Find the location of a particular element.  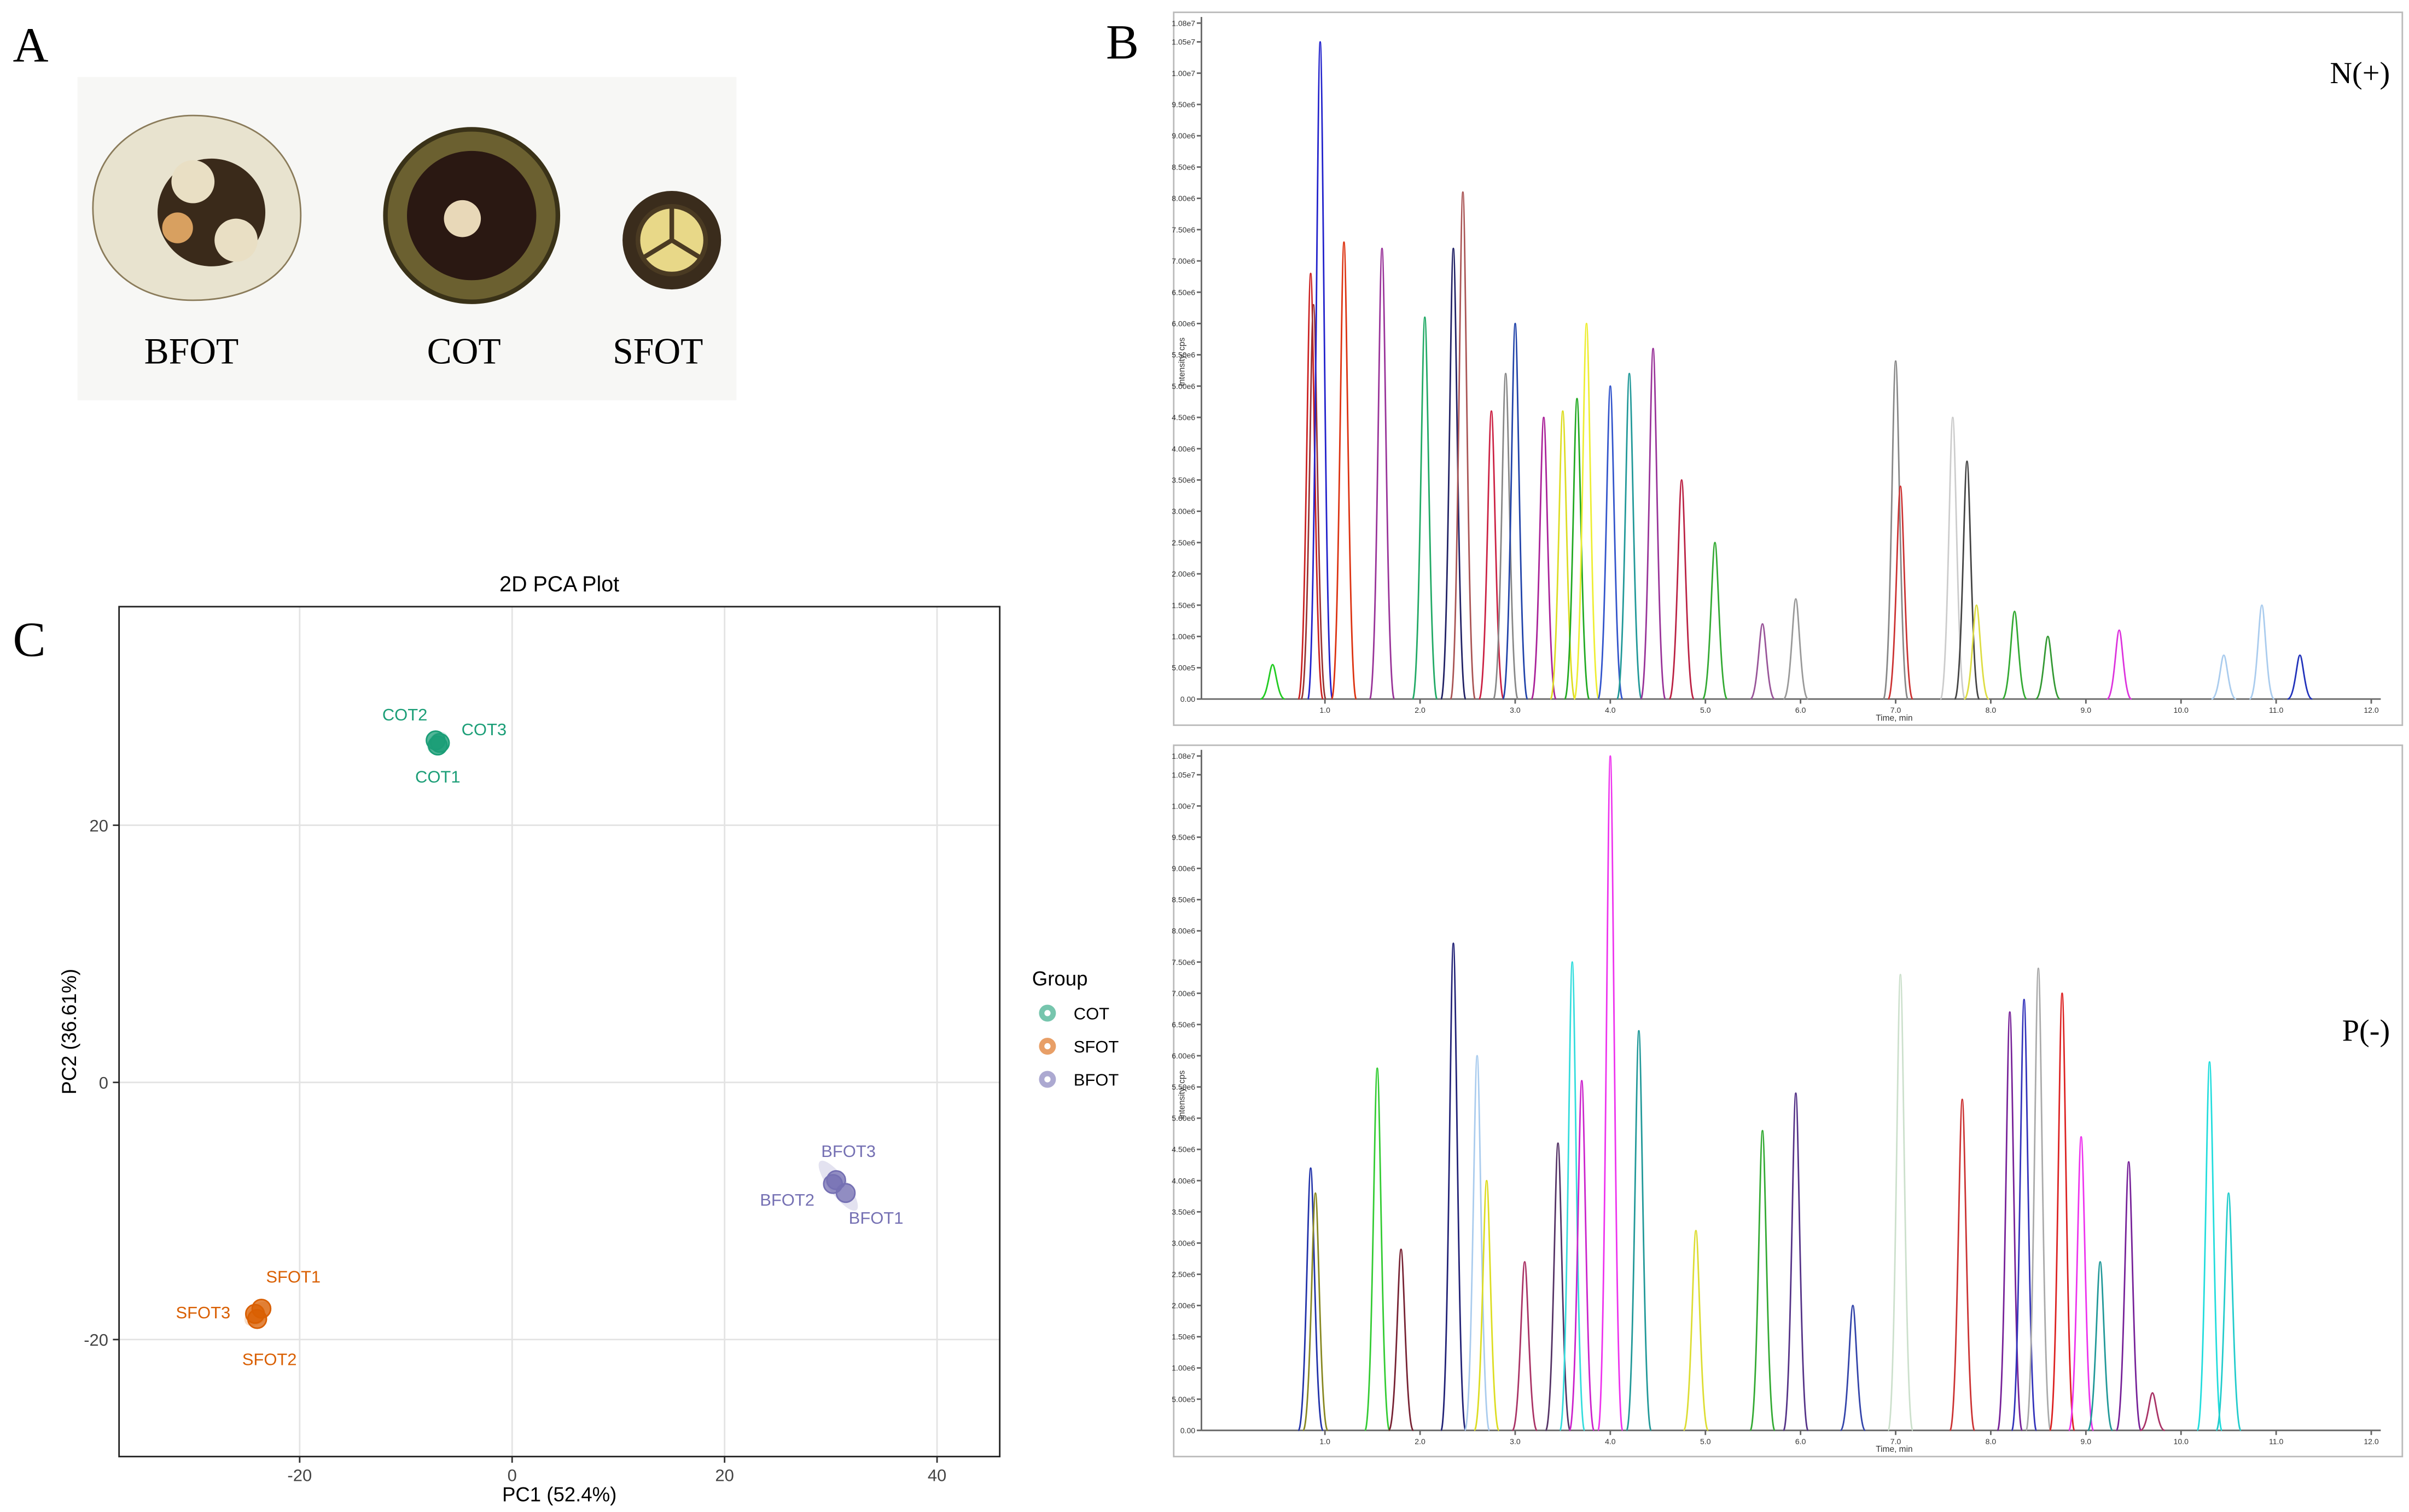

y-tick-label: 0 is located at coordinates (103, 1082).